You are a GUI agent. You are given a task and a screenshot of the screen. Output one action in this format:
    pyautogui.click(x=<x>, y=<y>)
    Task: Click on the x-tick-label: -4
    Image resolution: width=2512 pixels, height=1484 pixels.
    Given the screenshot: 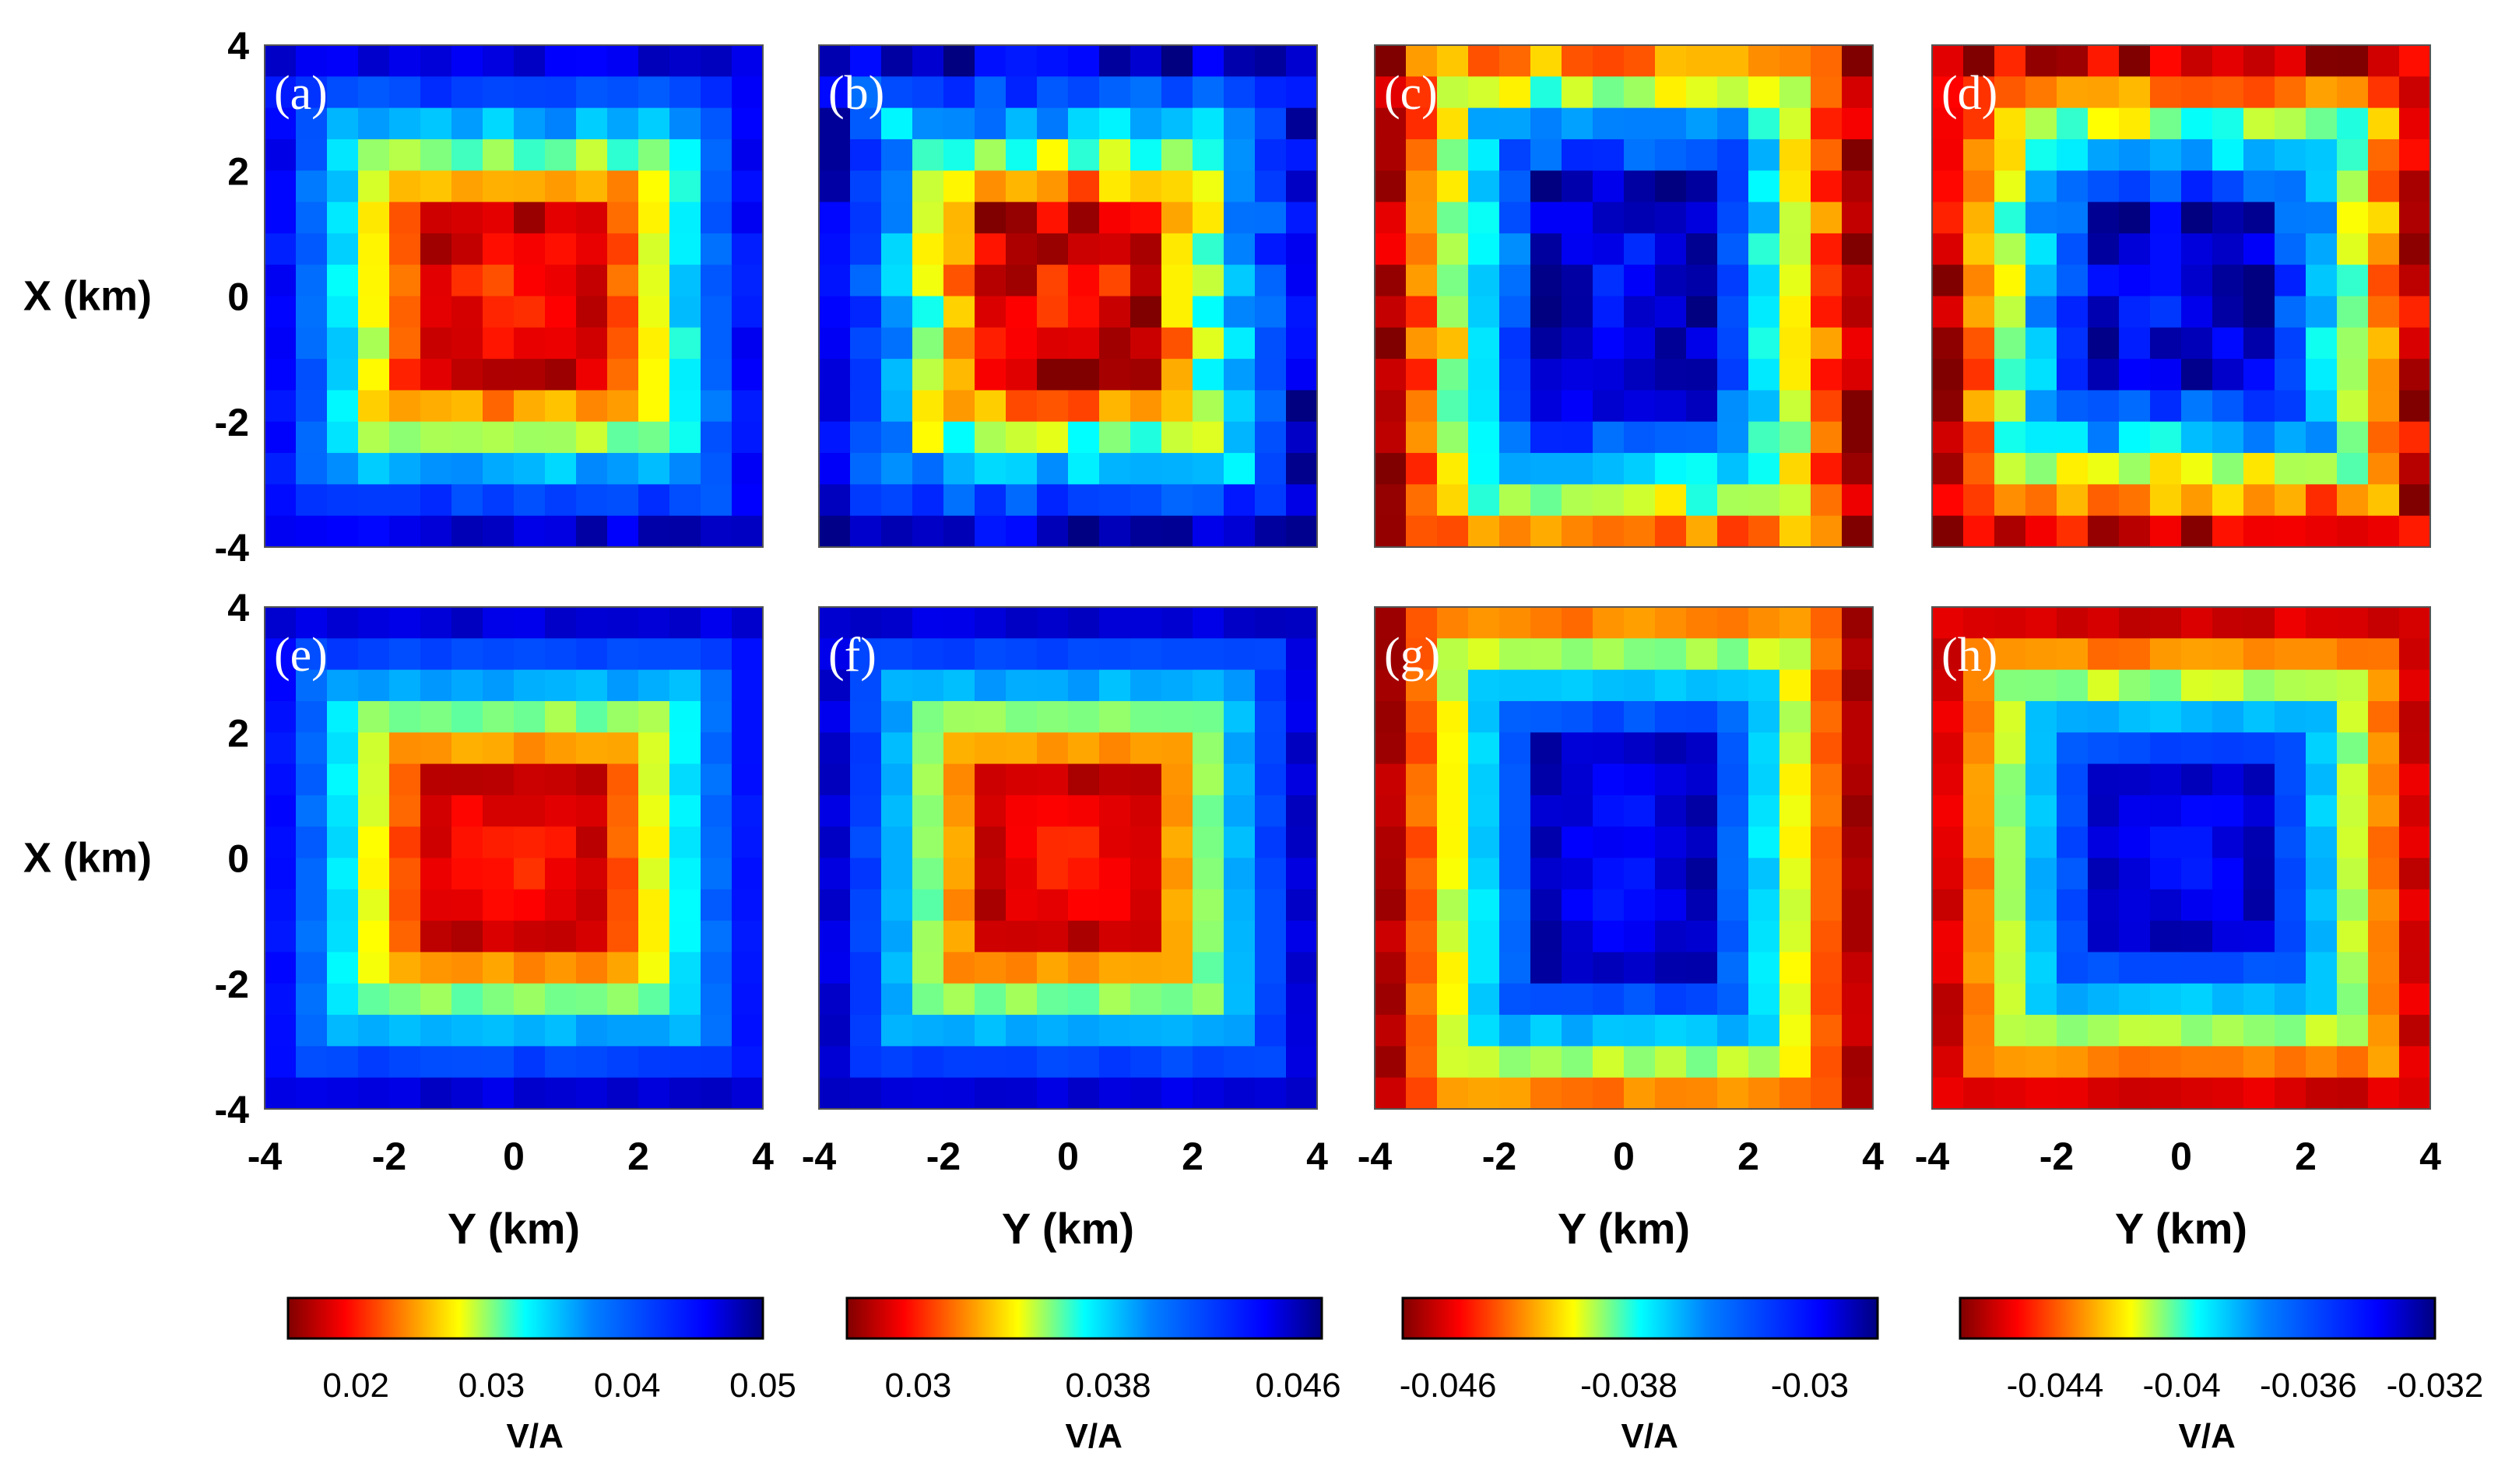 What is the action you would take?
    pyautogui.click(x=819, y=1156)
    